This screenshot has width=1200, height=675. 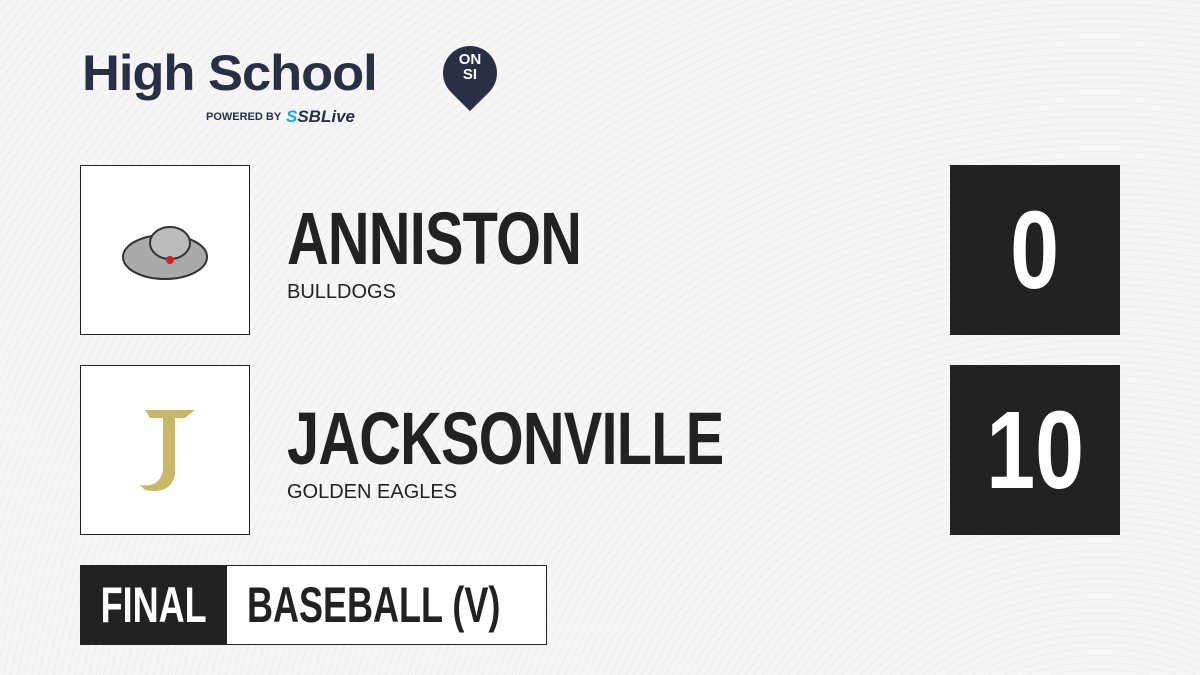 I want to click on anniston-logo, so click(x=165, y=250).